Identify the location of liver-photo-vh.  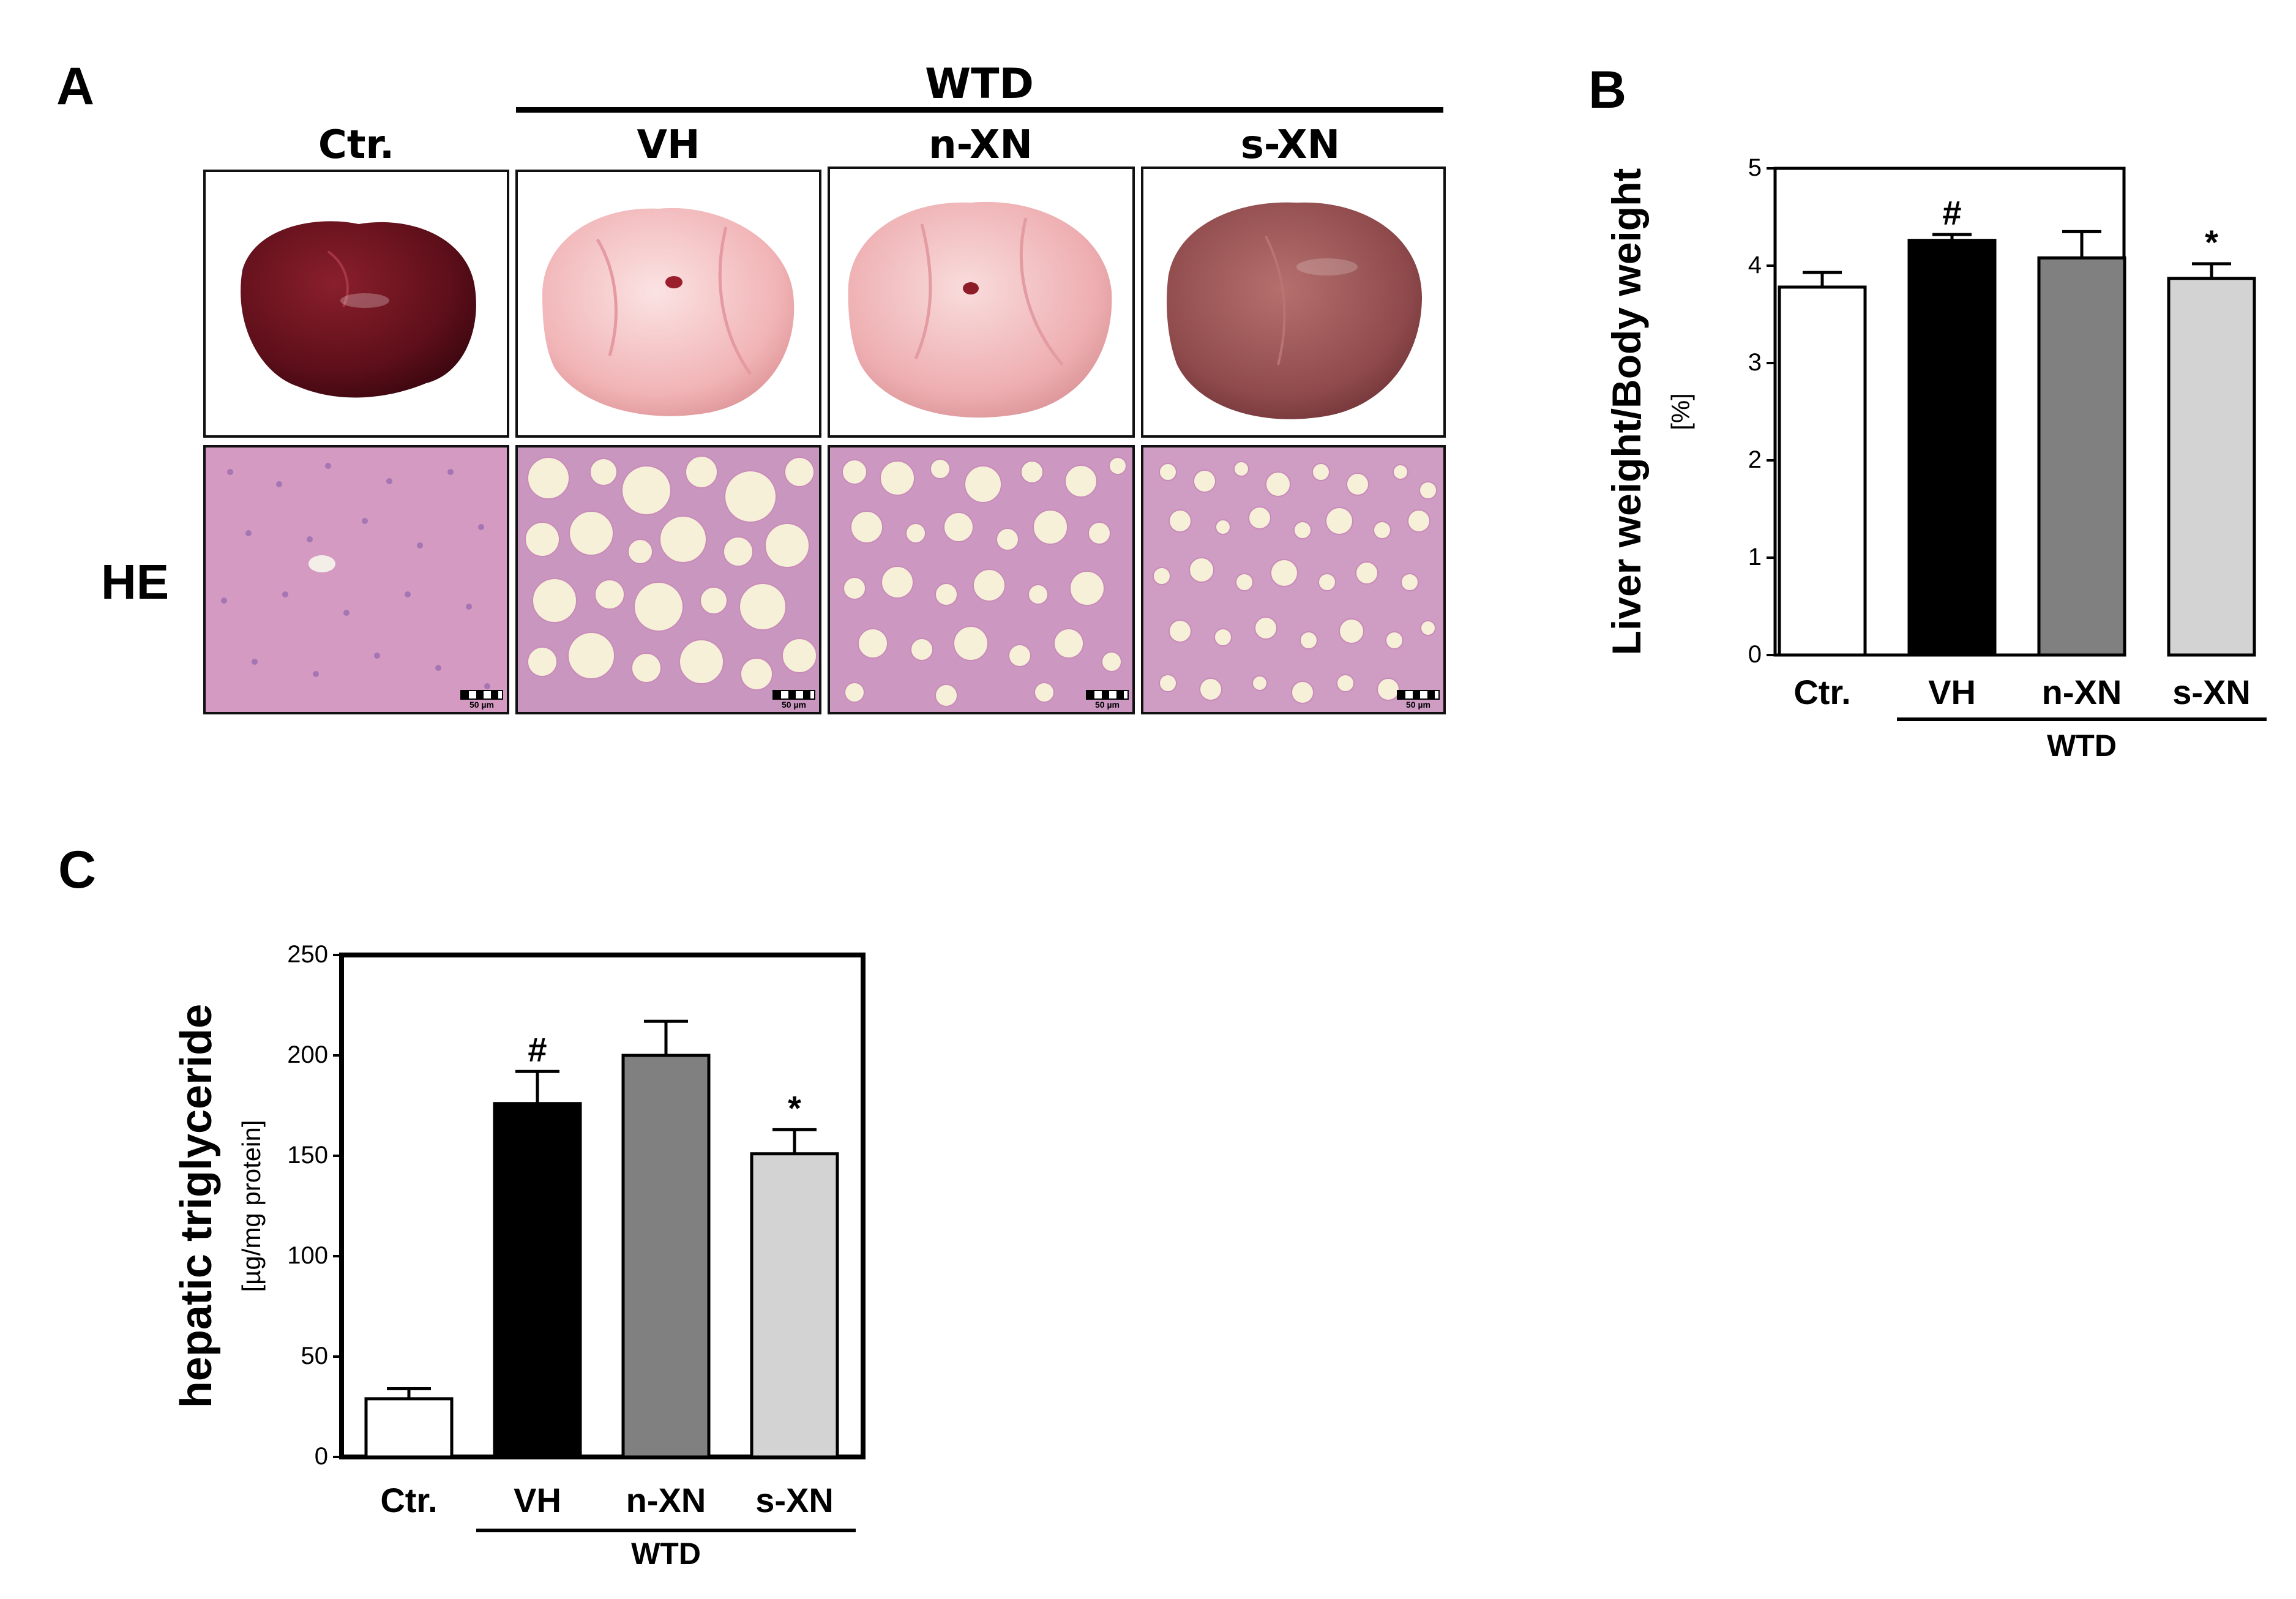
(668, 304).